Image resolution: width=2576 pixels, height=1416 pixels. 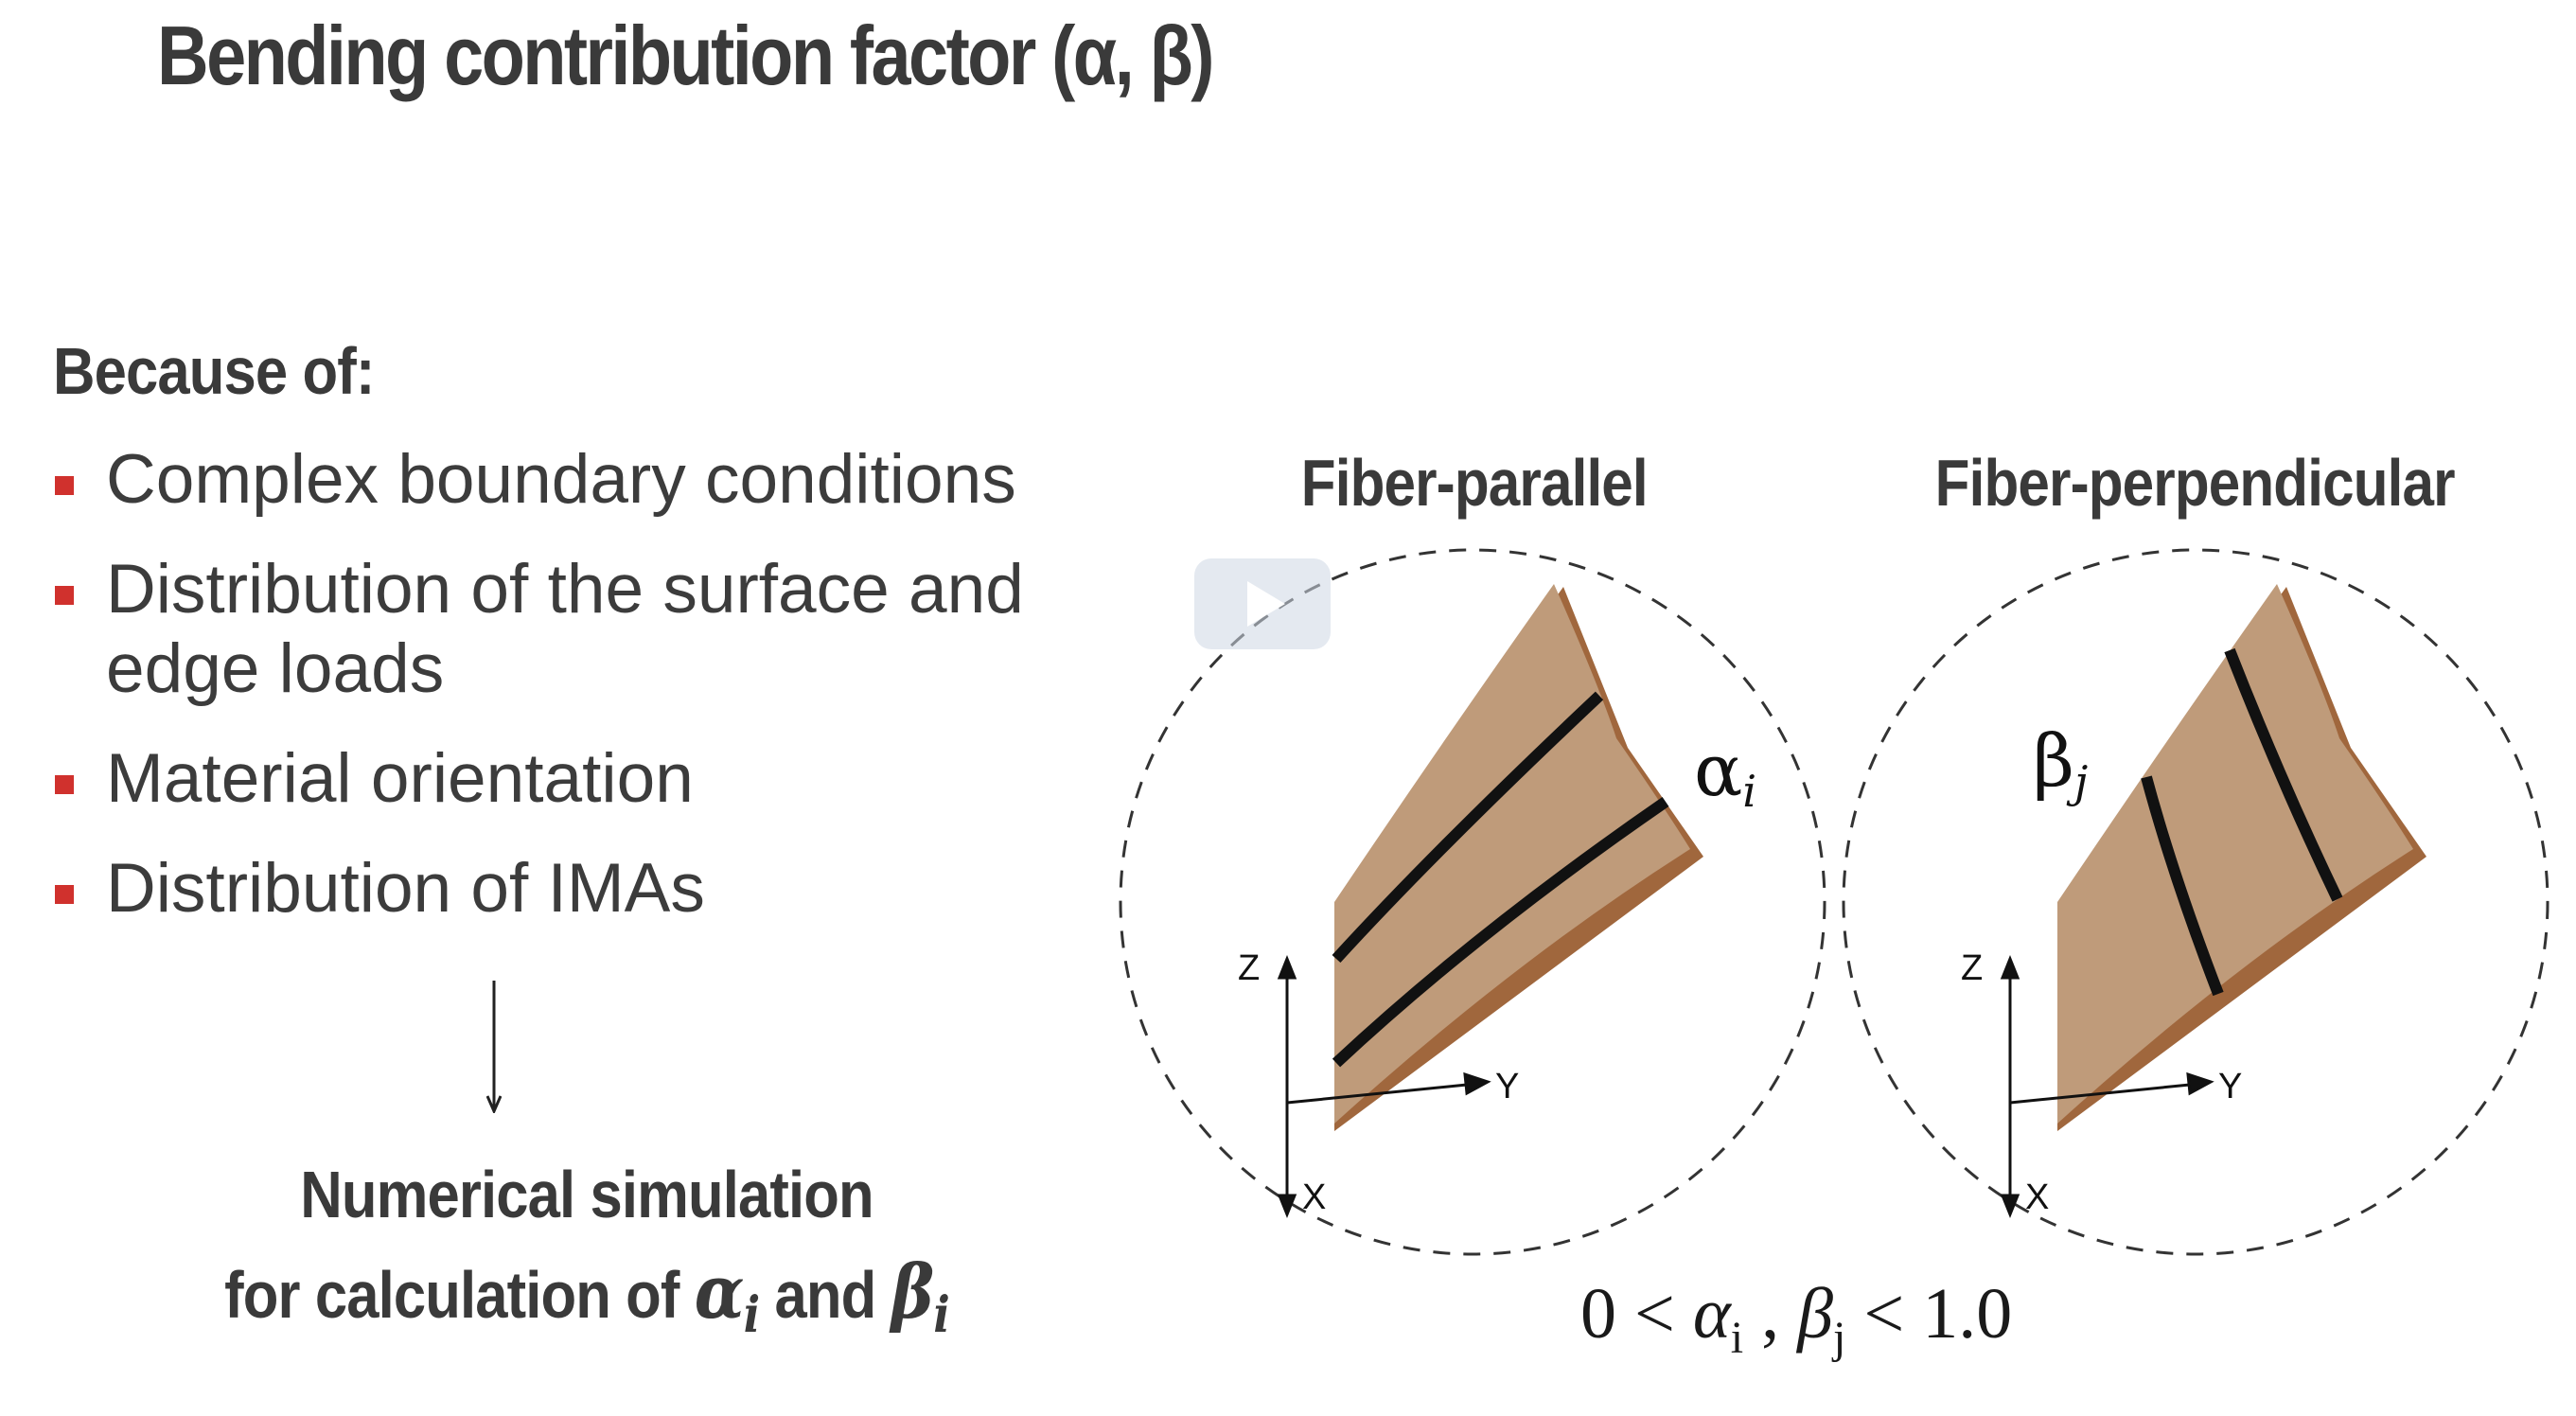 What do you see at coordinates (2107, 1086) in the screenshot?
I see `right-axes` at bounding box center [2107, 1086].